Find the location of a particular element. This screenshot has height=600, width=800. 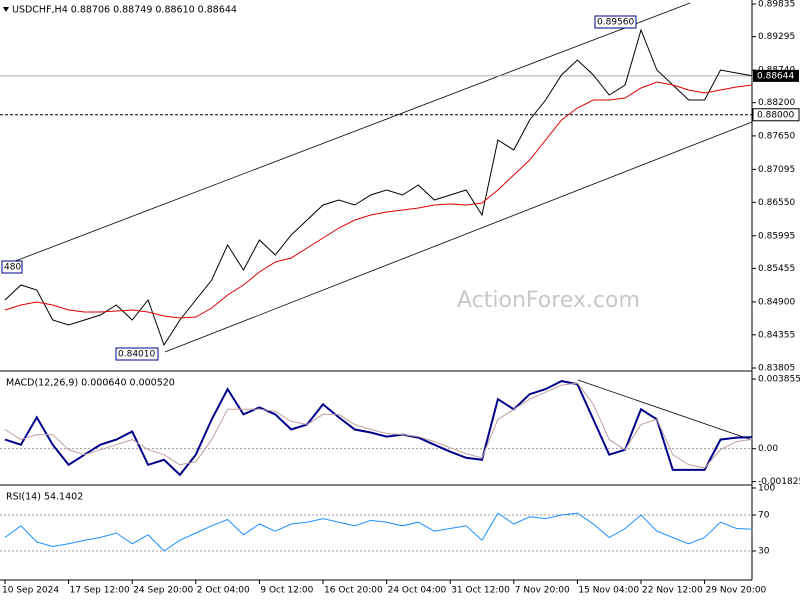

y-tick-label: 0.84900 is located at coordinates (776, 302).